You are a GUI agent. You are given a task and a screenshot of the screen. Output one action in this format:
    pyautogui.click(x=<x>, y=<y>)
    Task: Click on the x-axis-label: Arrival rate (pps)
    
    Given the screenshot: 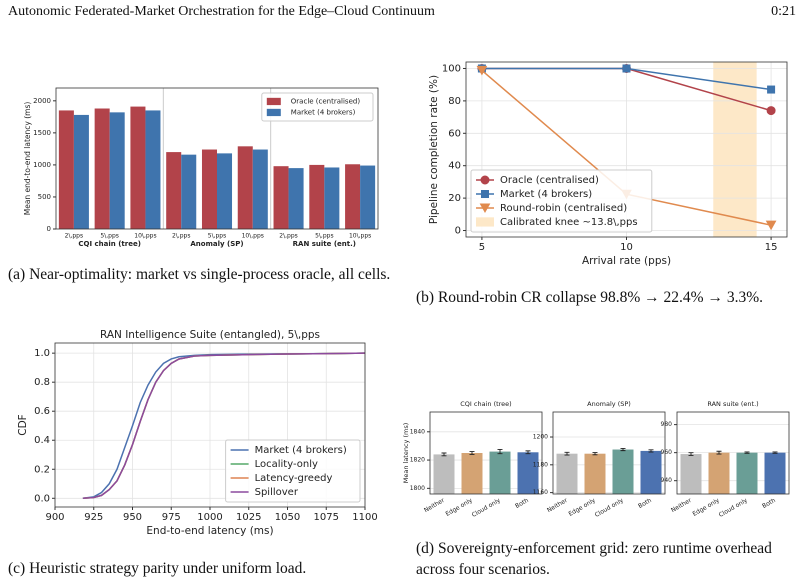 What is the action you would take?
    pyautogui.click(x=626, y=261)
    